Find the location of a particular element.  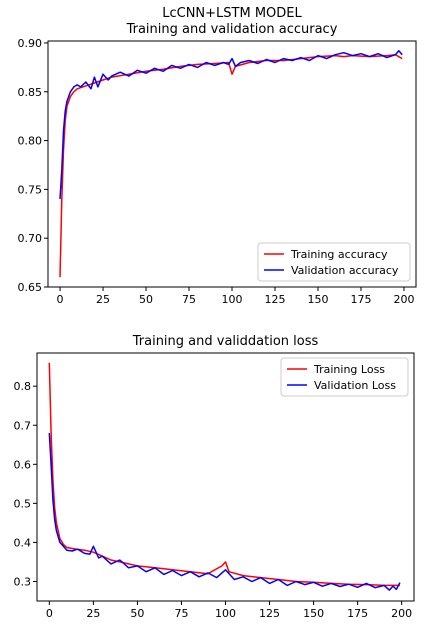

loss-x-tick-label: 100 is located at coordinates (225, 613).